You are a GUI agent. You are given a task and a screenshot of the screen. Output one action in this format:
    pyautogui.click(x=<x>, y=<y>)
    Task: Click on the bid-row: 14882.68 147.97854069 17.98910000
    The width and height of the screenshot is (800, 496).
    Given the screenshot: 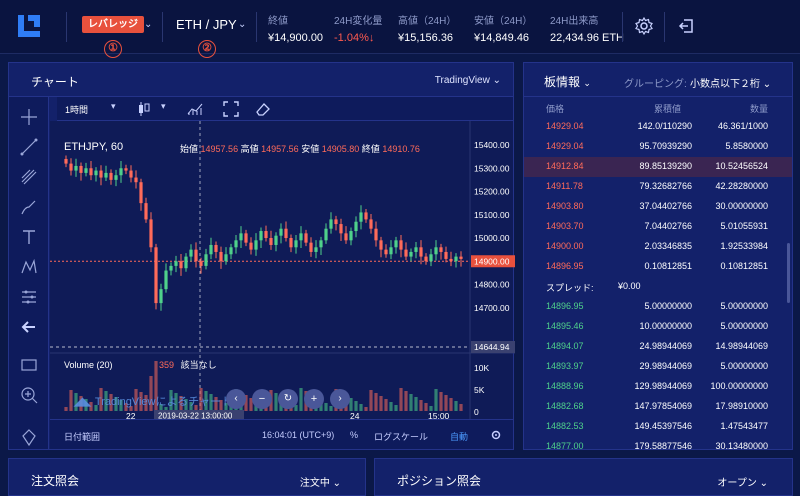 What is the action you would take?
    pyautogui.click(x=658, y=407)
    